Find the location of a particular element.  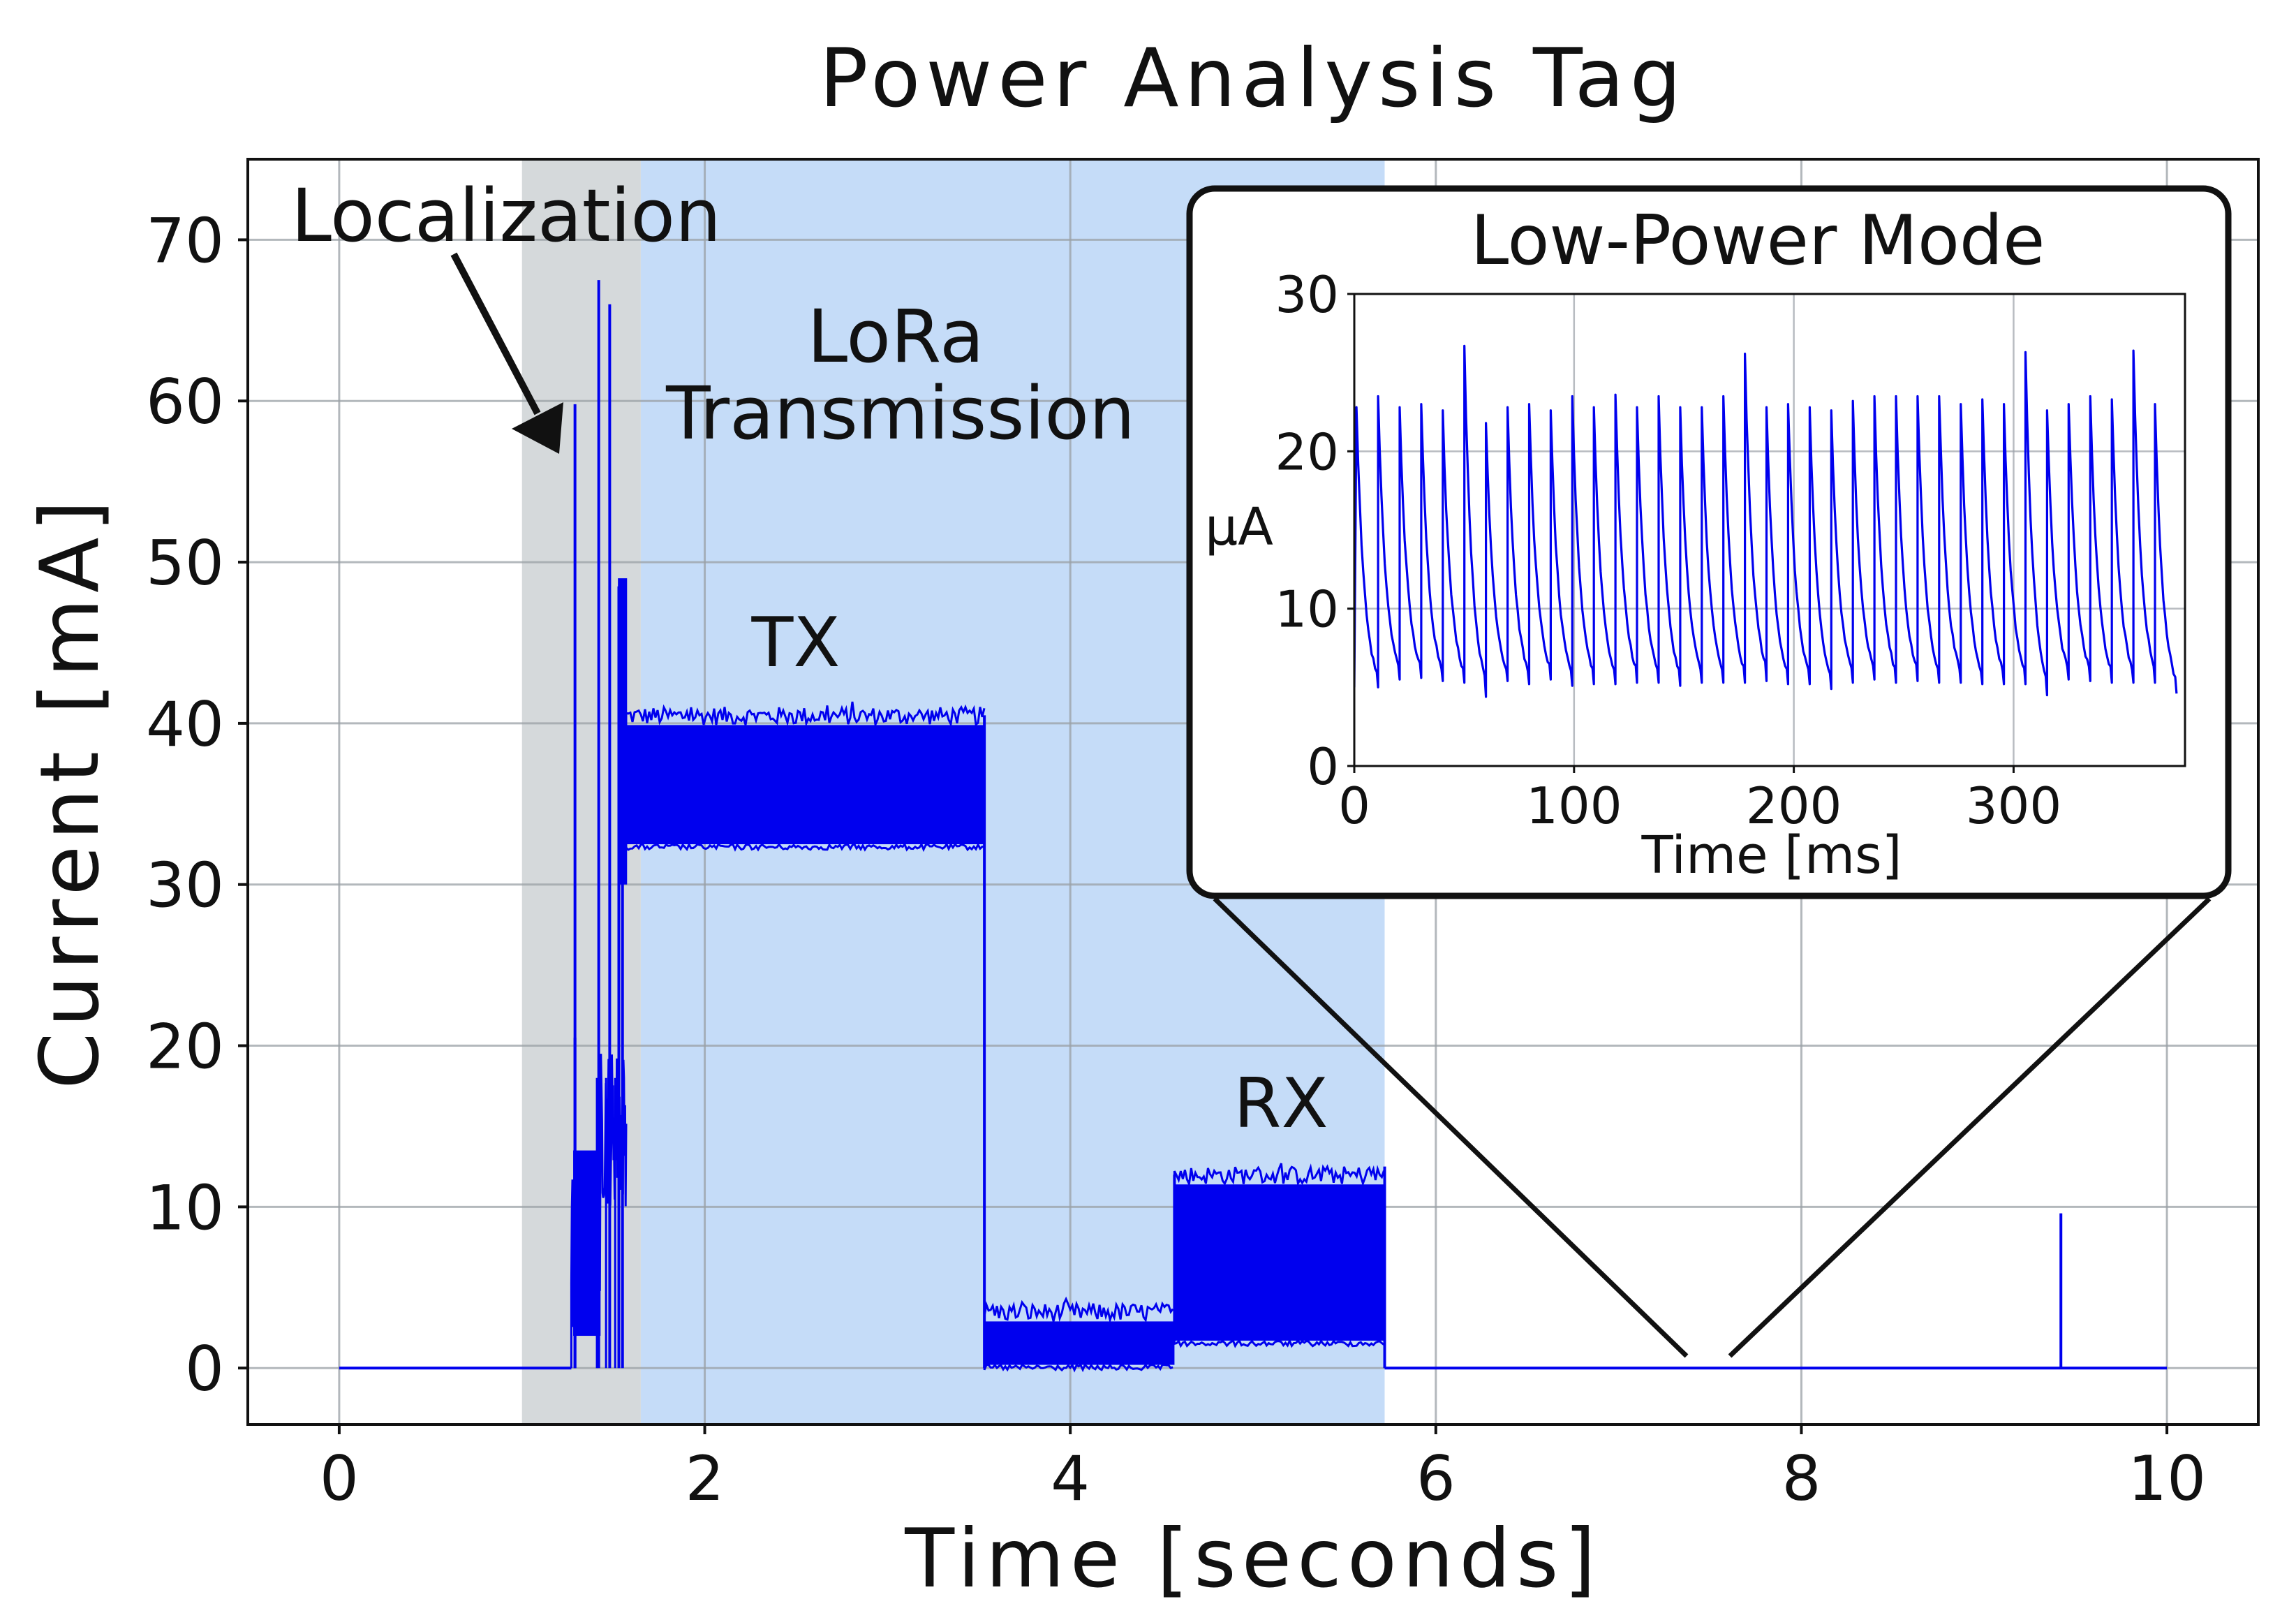

lora-label-line2: Transmission is located at coordinates (900, 413).